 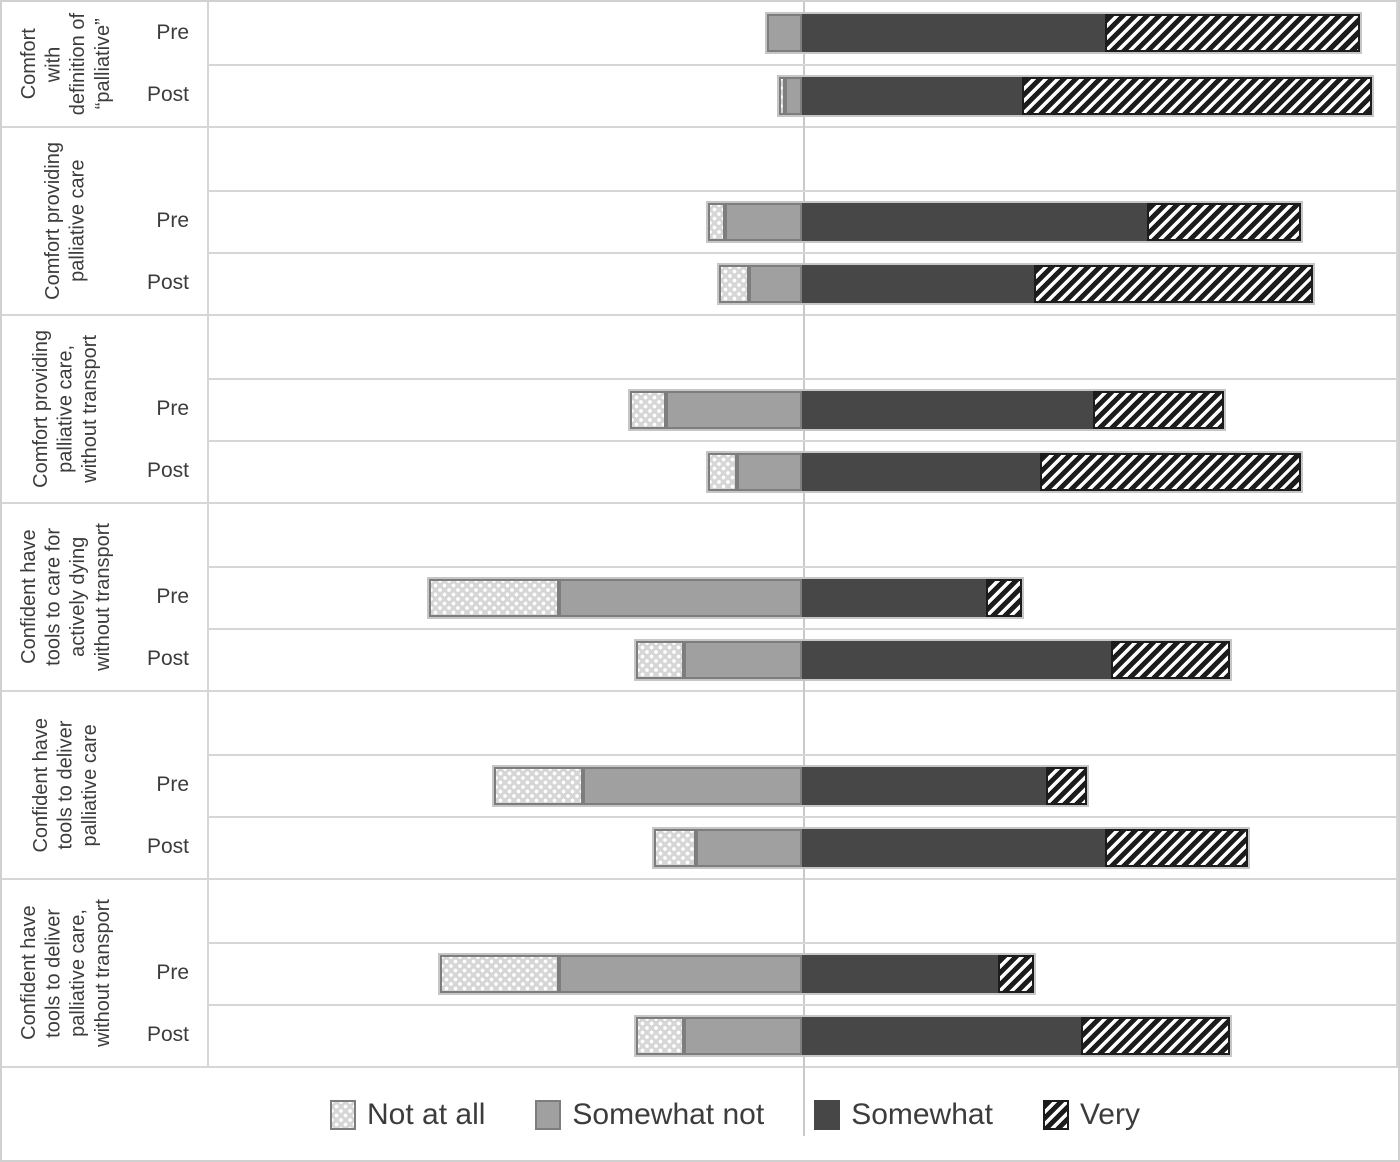 I want to click on chart-legend: Not at all Somewhat not Somewhat Very, so click(x=700, y=1113).